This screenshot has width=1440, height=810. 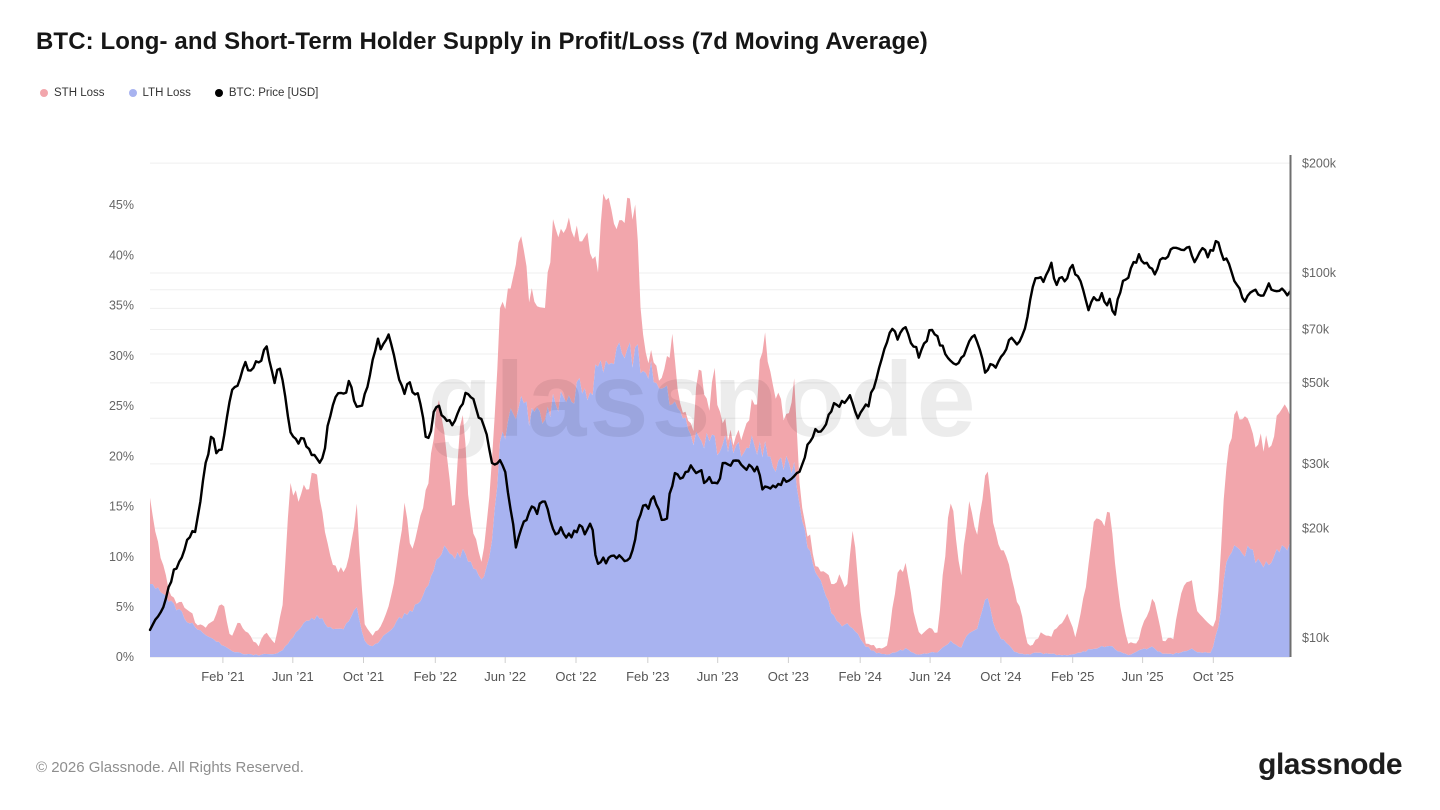 What do you see at coordinates (121, 456) in the screenshot?
I see `y-axis-left-label: 20%` at bounding box center [121, 456].